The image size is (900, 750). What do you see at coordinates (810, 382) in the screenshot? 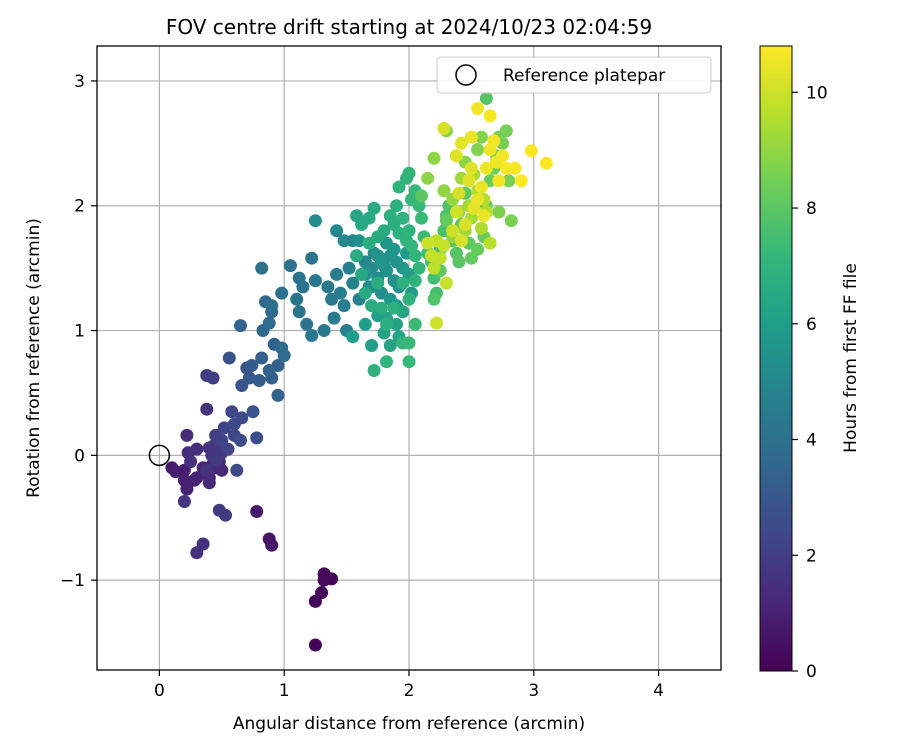
I see `colorbar-ticks: 0 2 4 6 8 10` at bounding box center [810, 382].